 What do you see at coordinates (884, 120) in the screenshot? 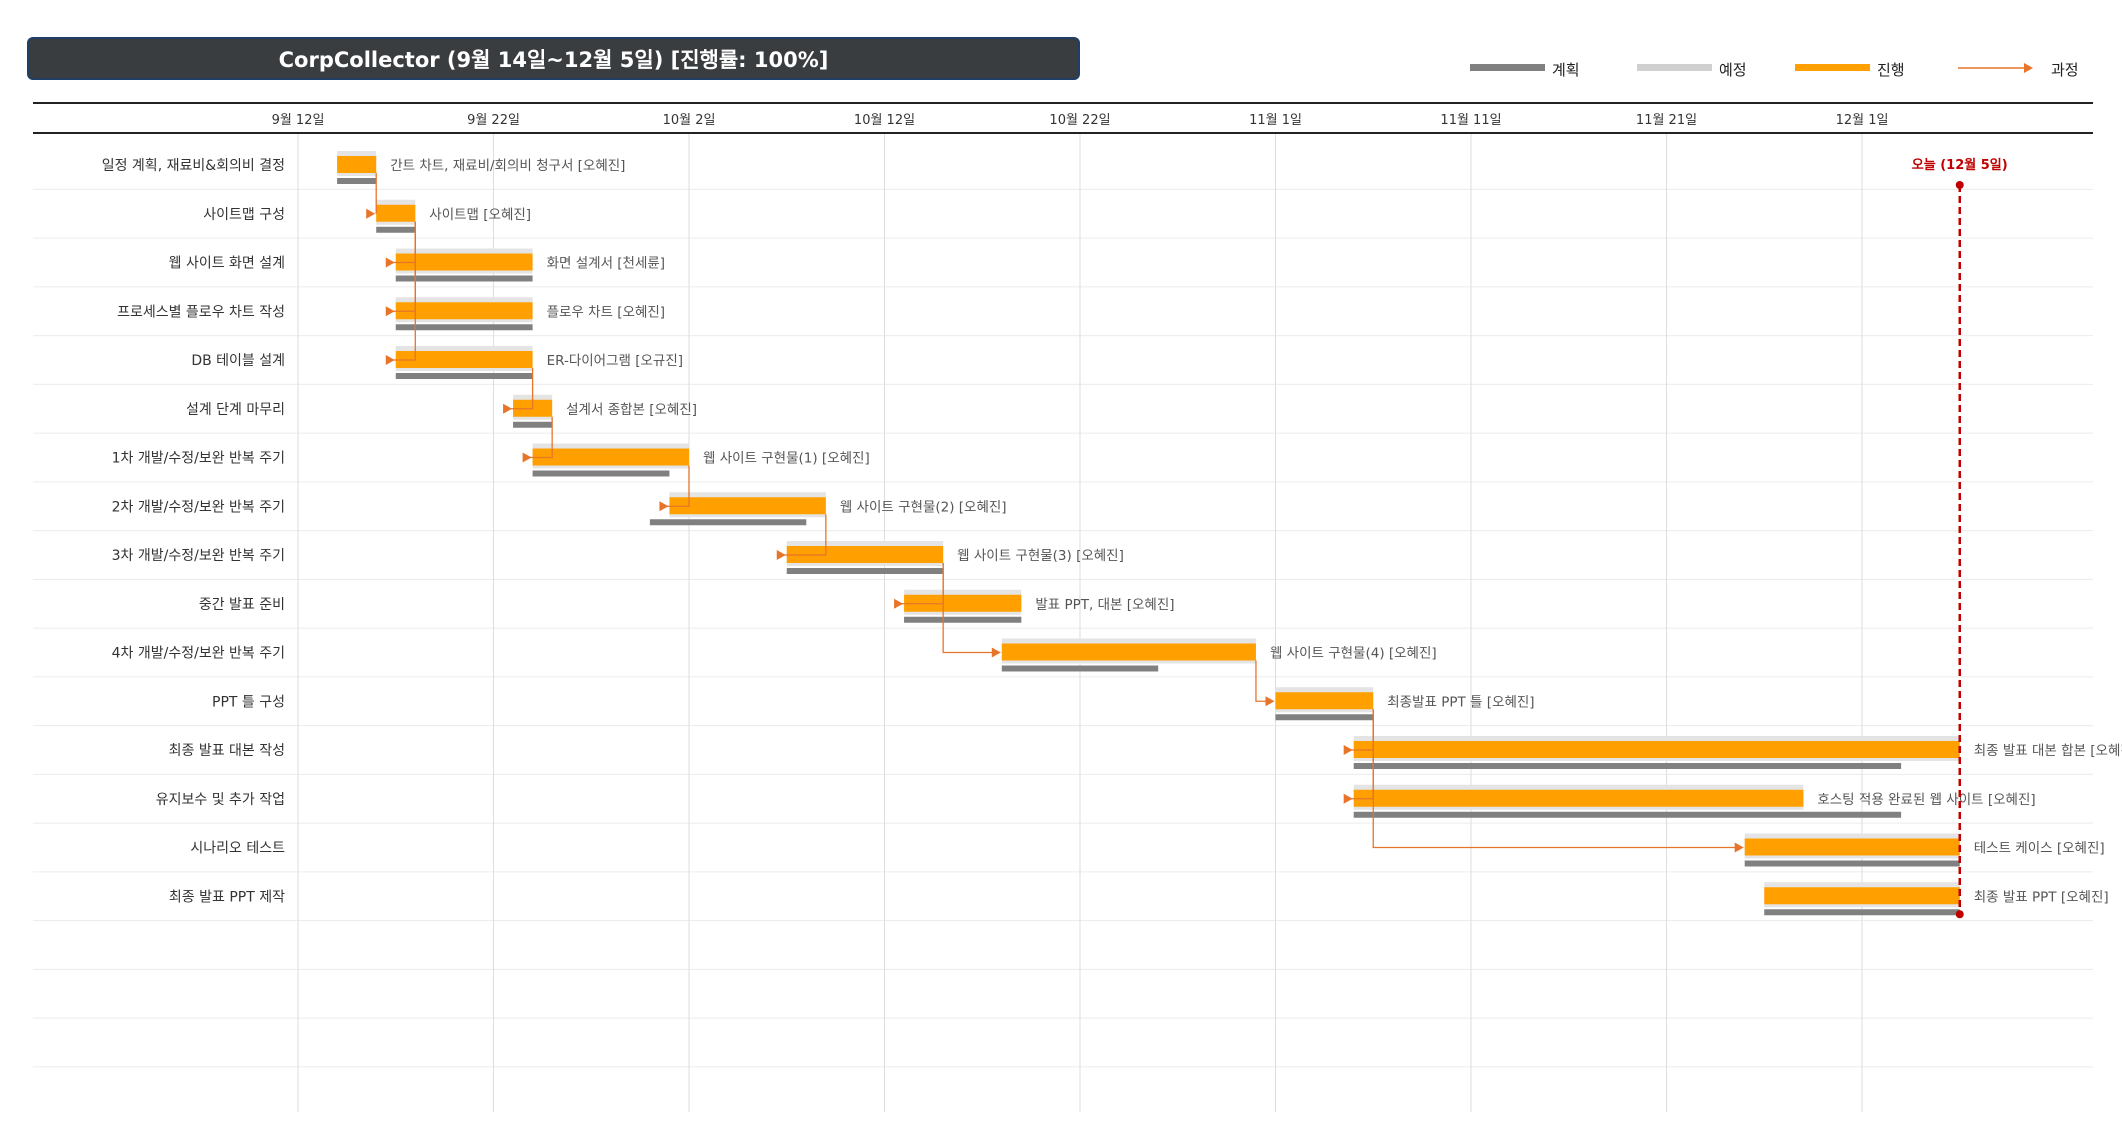
I see `x-tick-label: 10월 12일` at bounding box center [884, 120].